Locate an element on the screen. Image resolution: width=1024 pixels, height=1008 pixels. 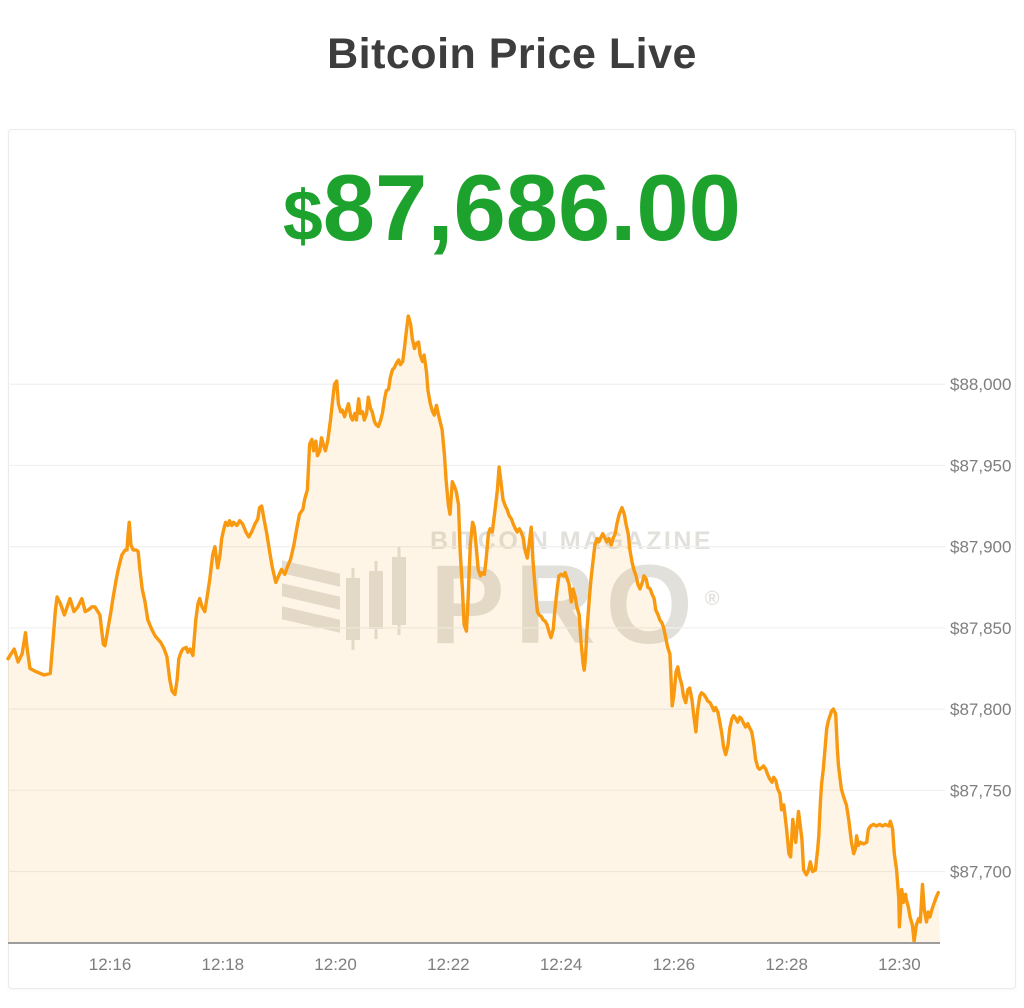
x-tick-label: 12:22 is located at coordinates (448, 964).